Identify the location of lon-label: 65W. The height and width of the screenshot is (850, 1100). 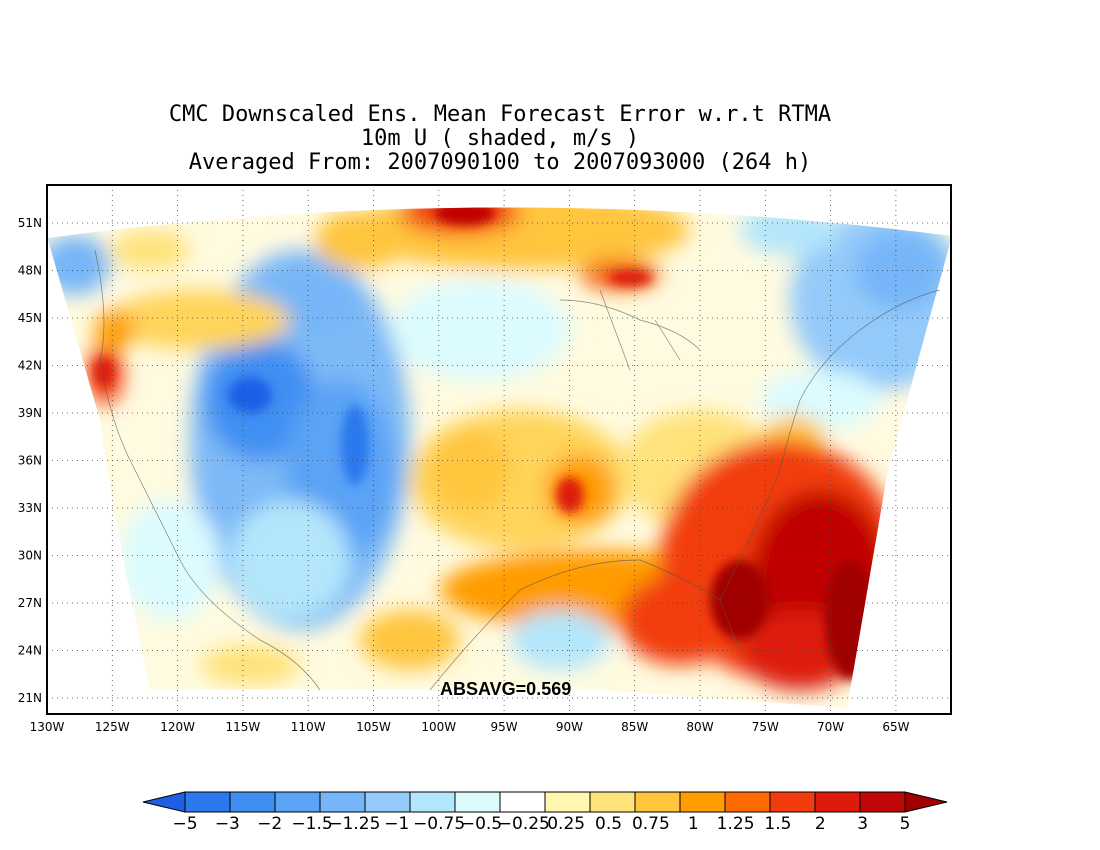
(895, 727).